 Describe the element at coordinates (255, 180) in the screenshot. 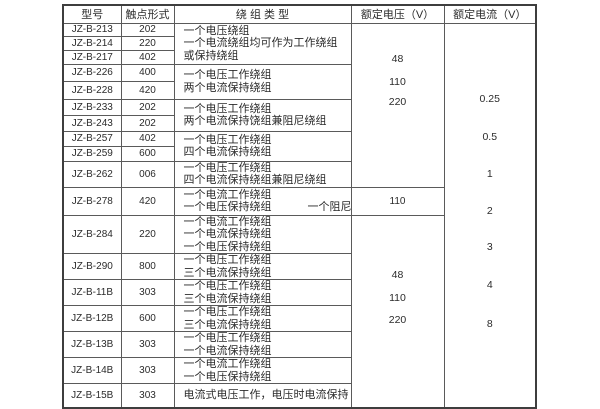

I see `winding-line: 四个电流保持绕组兼阻尼绕组` at that location.